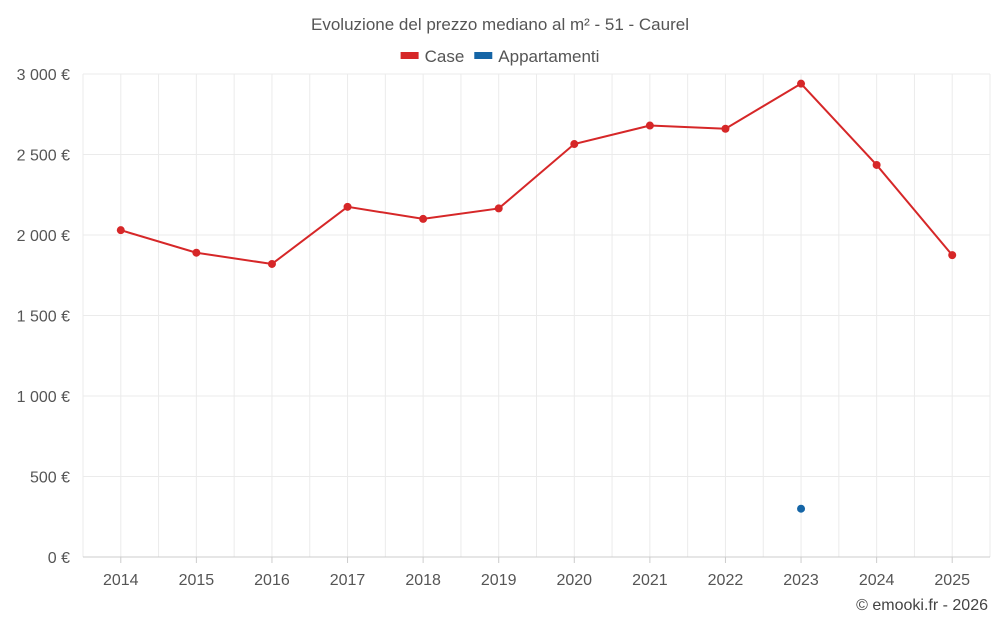 This screenshot has width=1000, height=630. Describe the element at coordinates (50, 478) in the screenshot. I see `y-tick-label: 500 €` at that location.